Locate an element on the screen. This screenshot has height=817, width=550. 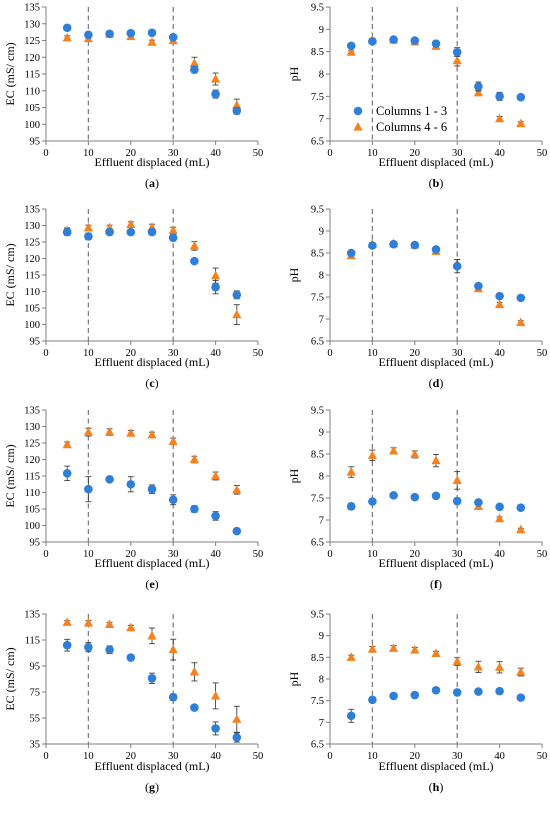
panel-letter-text: a is located at coordinates (152, 183).